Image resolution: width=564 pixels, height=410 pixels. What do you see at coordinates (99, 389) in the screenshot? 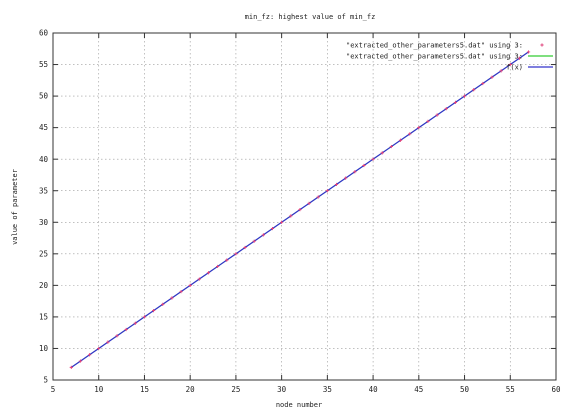
I see `x-tick-label: 10` at bounding box center [99, 389].